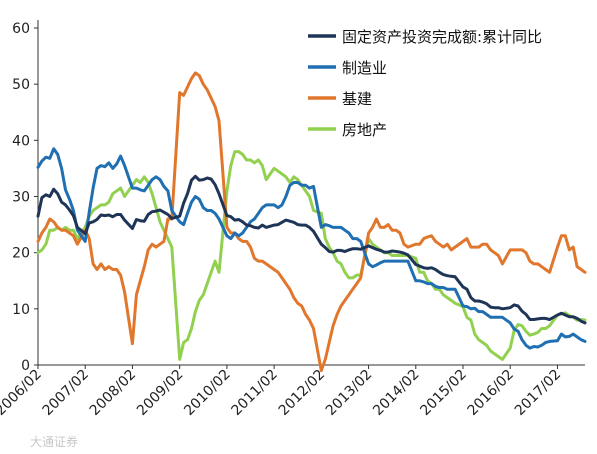 The width and height of the screenshot is (597, 454). I want to click on legend-label-3: 房地产, so click(364, 130).